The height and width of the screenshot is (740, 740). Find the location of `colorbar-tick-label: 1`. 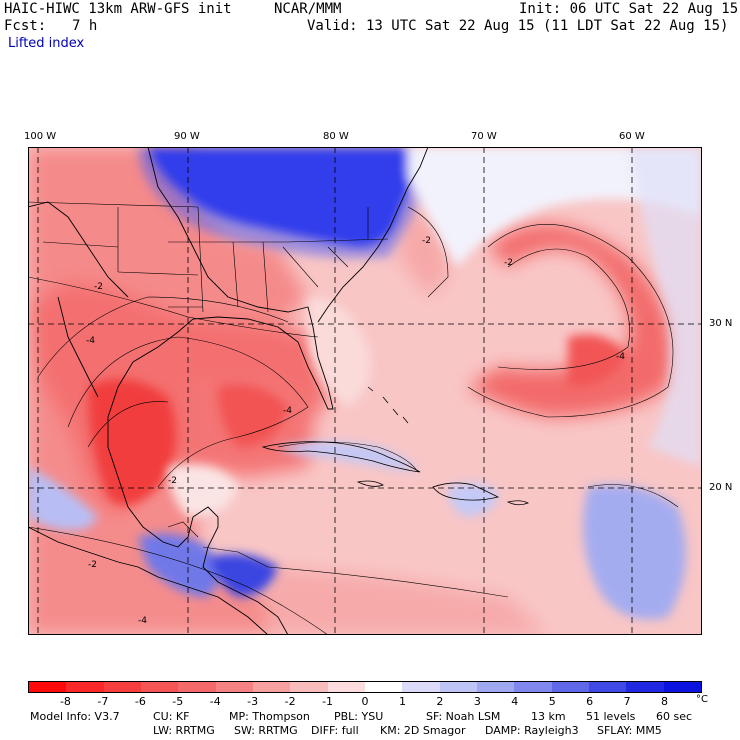

colorbar-tick-label: 1 is located at coordinates (402, 701).